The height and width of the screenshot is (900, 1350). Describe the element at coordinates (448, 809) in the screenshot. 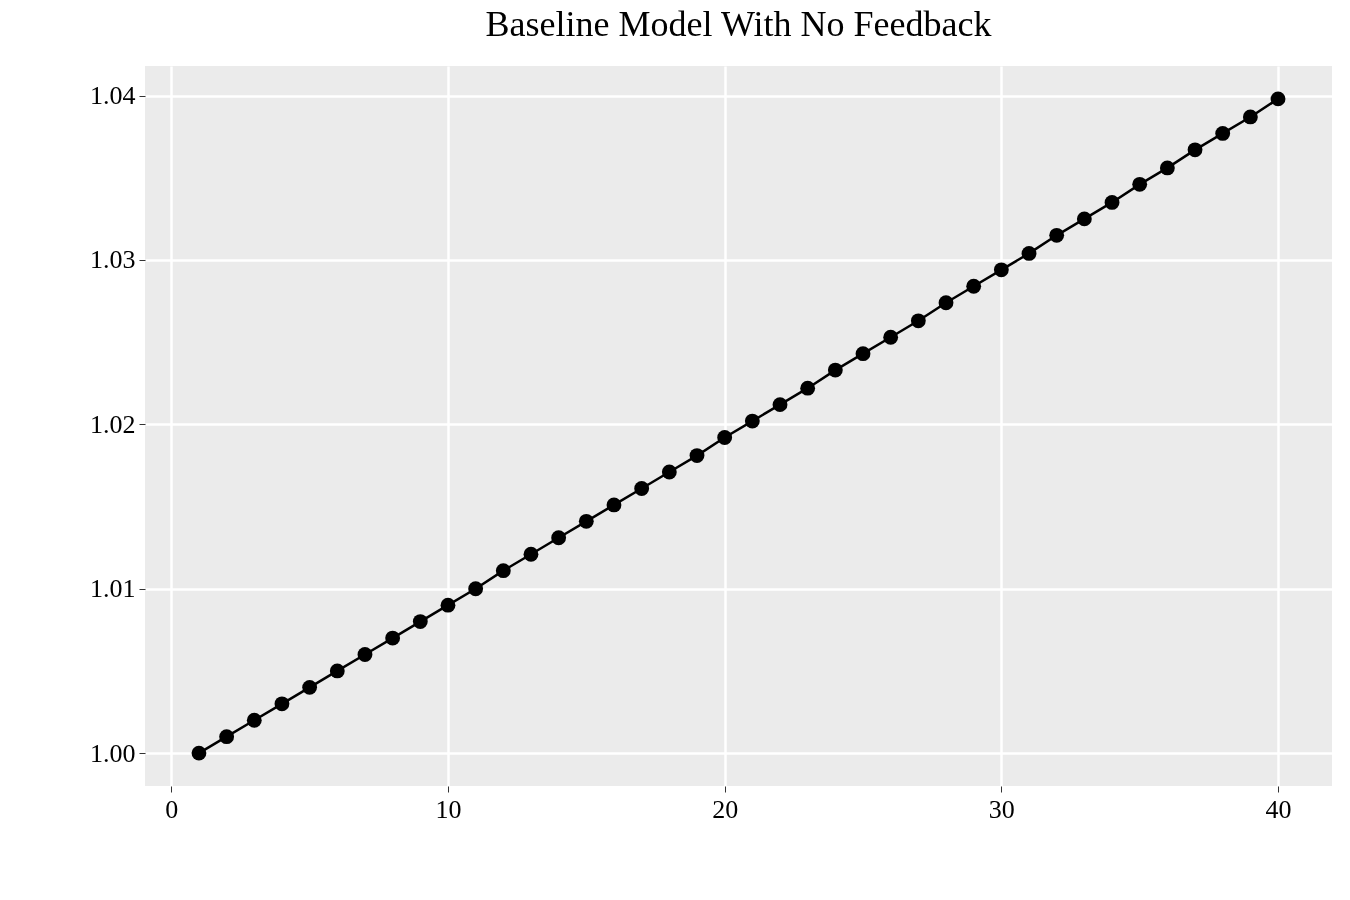

I see `x-tick-label: 10` at that location.